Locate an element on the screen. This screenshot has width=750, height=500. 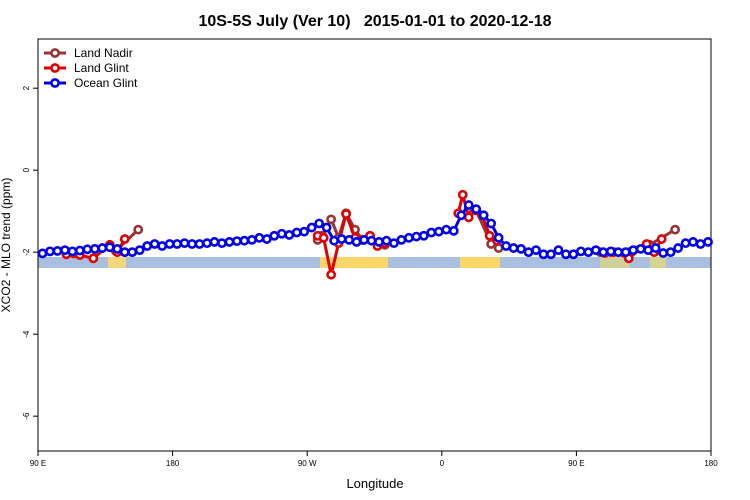
legend-label: Land Glint is located at coordinates (101, 68).